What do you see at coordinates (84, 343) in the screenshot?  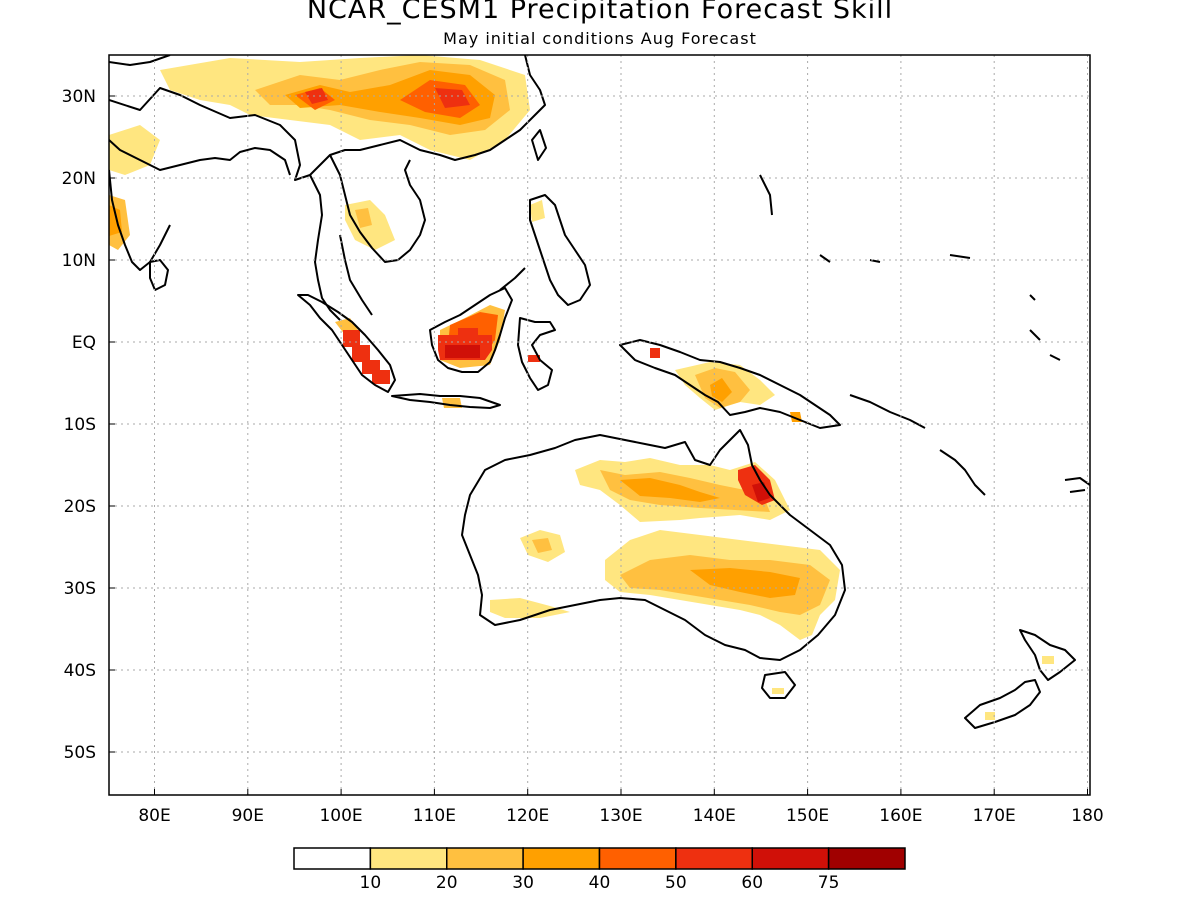 I see `y-tick-label: EQ` at bounding box center [84, 343].